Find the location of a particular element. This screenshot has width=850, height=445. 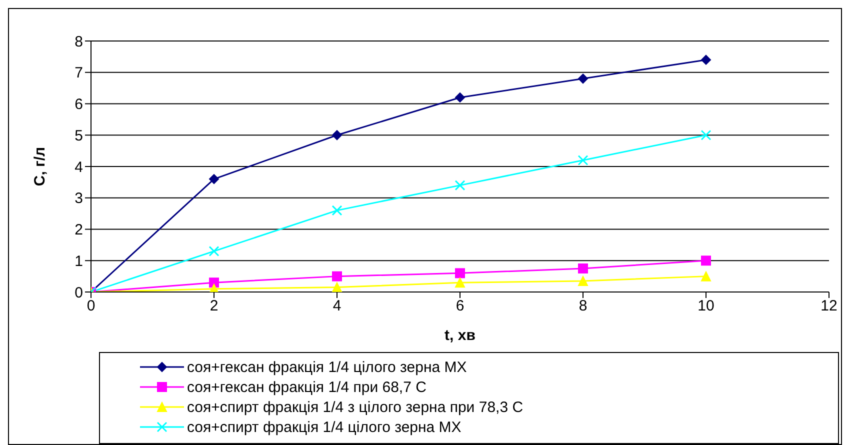

y-tick-label: 2 is located at coordinates (78, 230).